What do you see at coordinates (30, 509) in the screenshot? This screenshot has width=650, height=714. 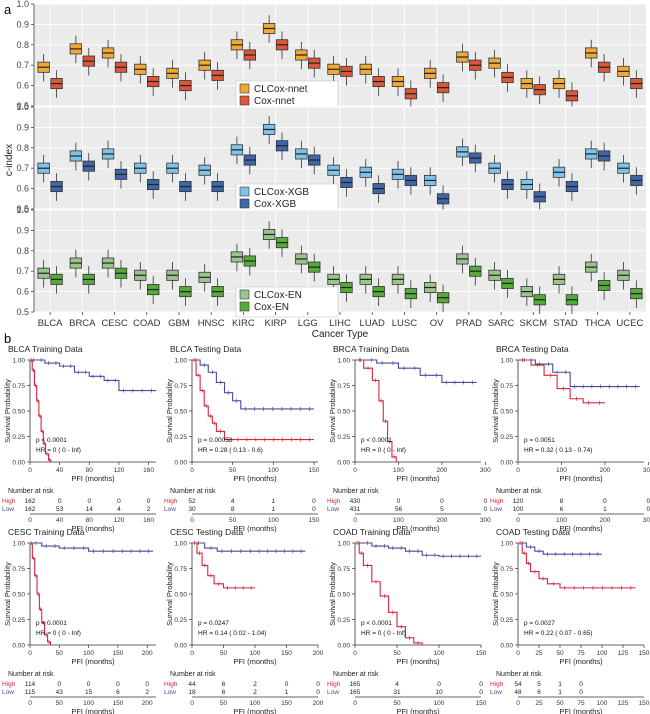 I see `risk-count-low: 162` at bounding box center [30, 509].